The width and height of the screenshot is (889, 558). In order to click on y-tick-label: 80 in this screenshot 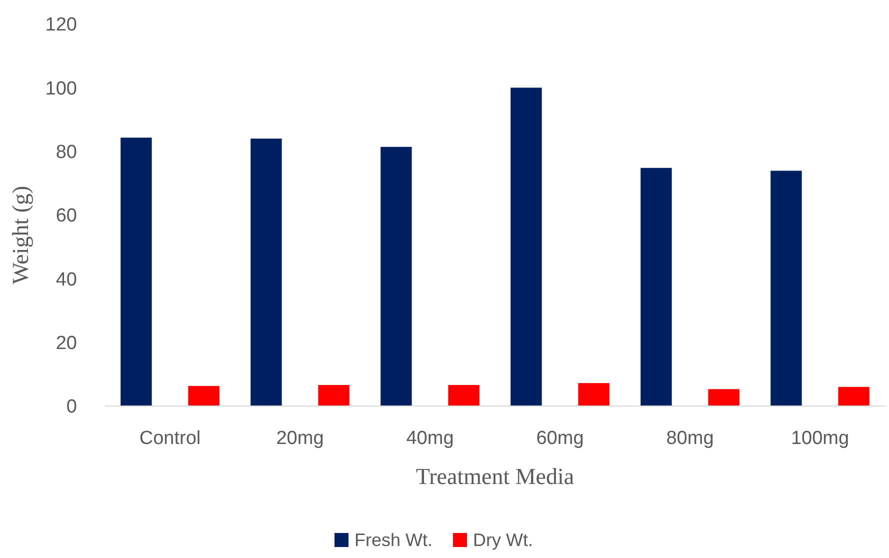, I will do `click(66, 152)`.